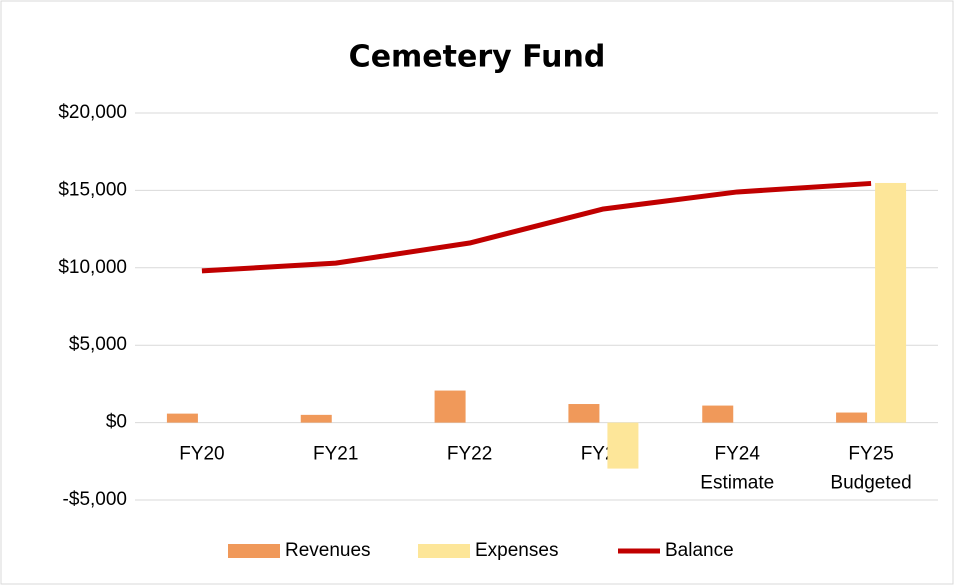 The height and width of the screenshot is (585, 954). I want to click on legend-label: Balance, so click(699, 550).